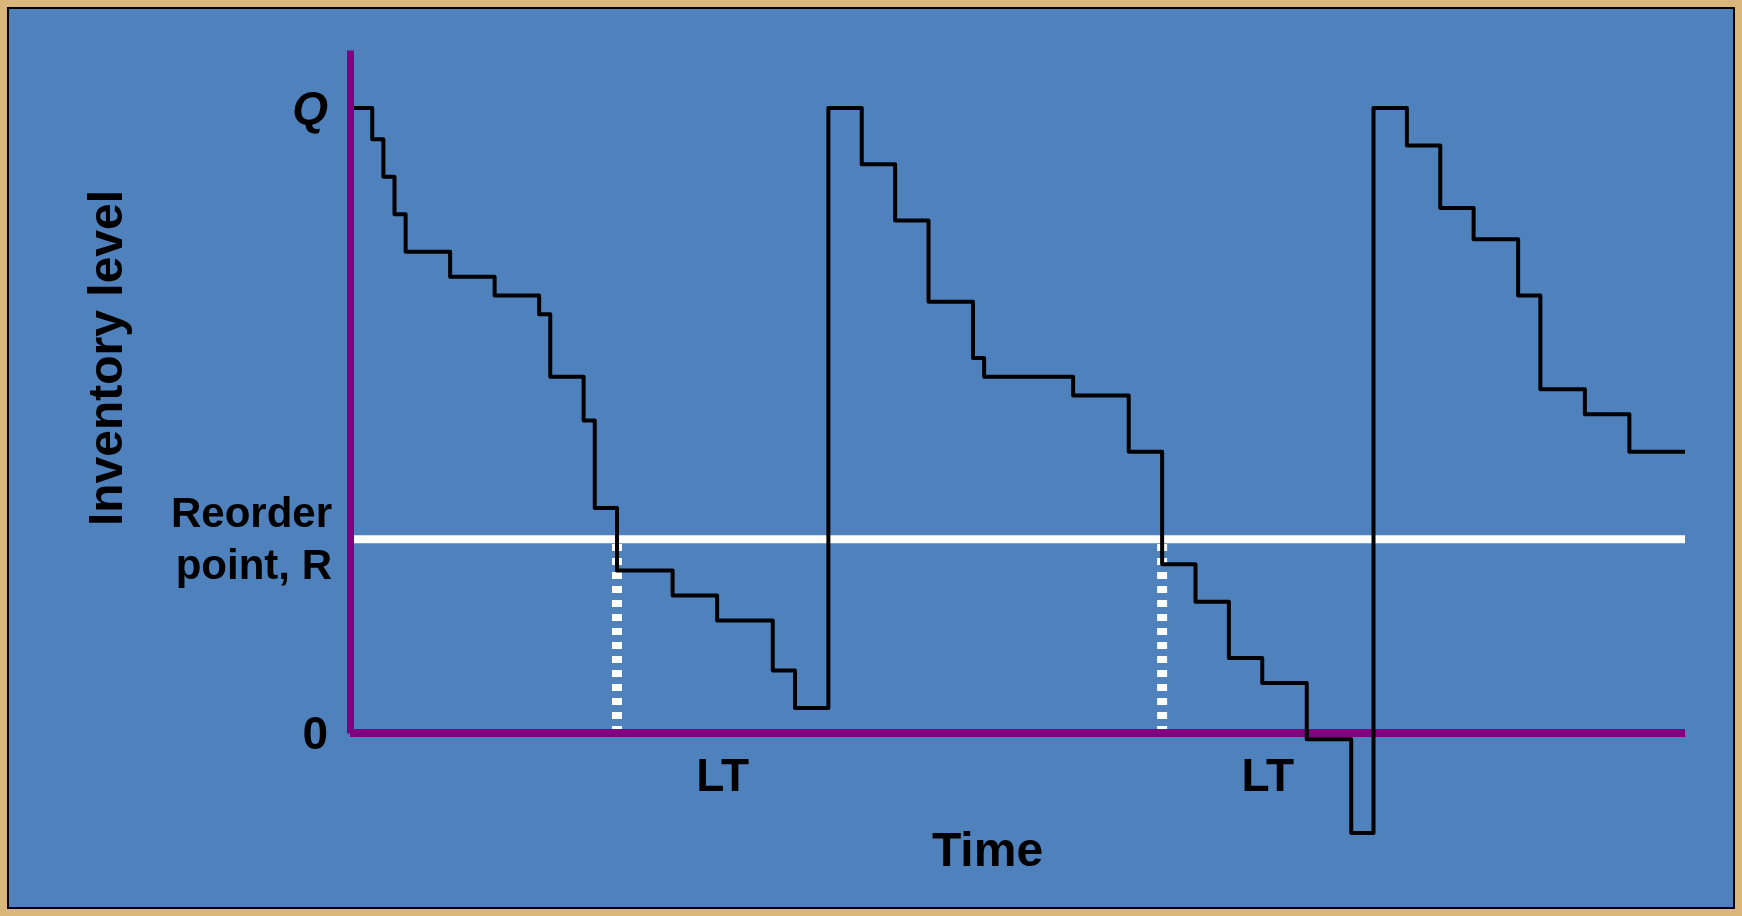 The width and height of the screenshot is (1742, 916). I want to click on text: Q, so click(310, 108).